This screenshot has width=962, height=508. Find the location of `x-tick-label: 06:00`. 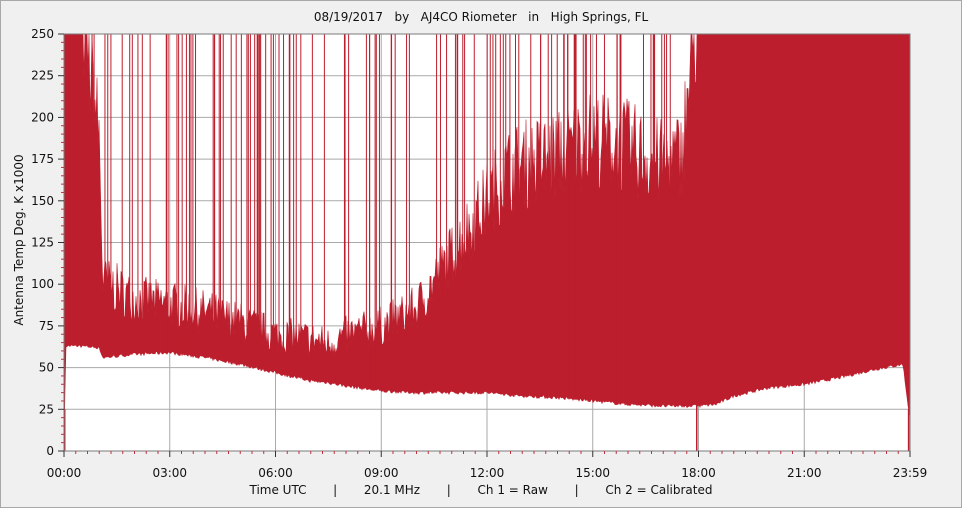

x-tick-label: 06:00 is located at coordinates (275, 473).